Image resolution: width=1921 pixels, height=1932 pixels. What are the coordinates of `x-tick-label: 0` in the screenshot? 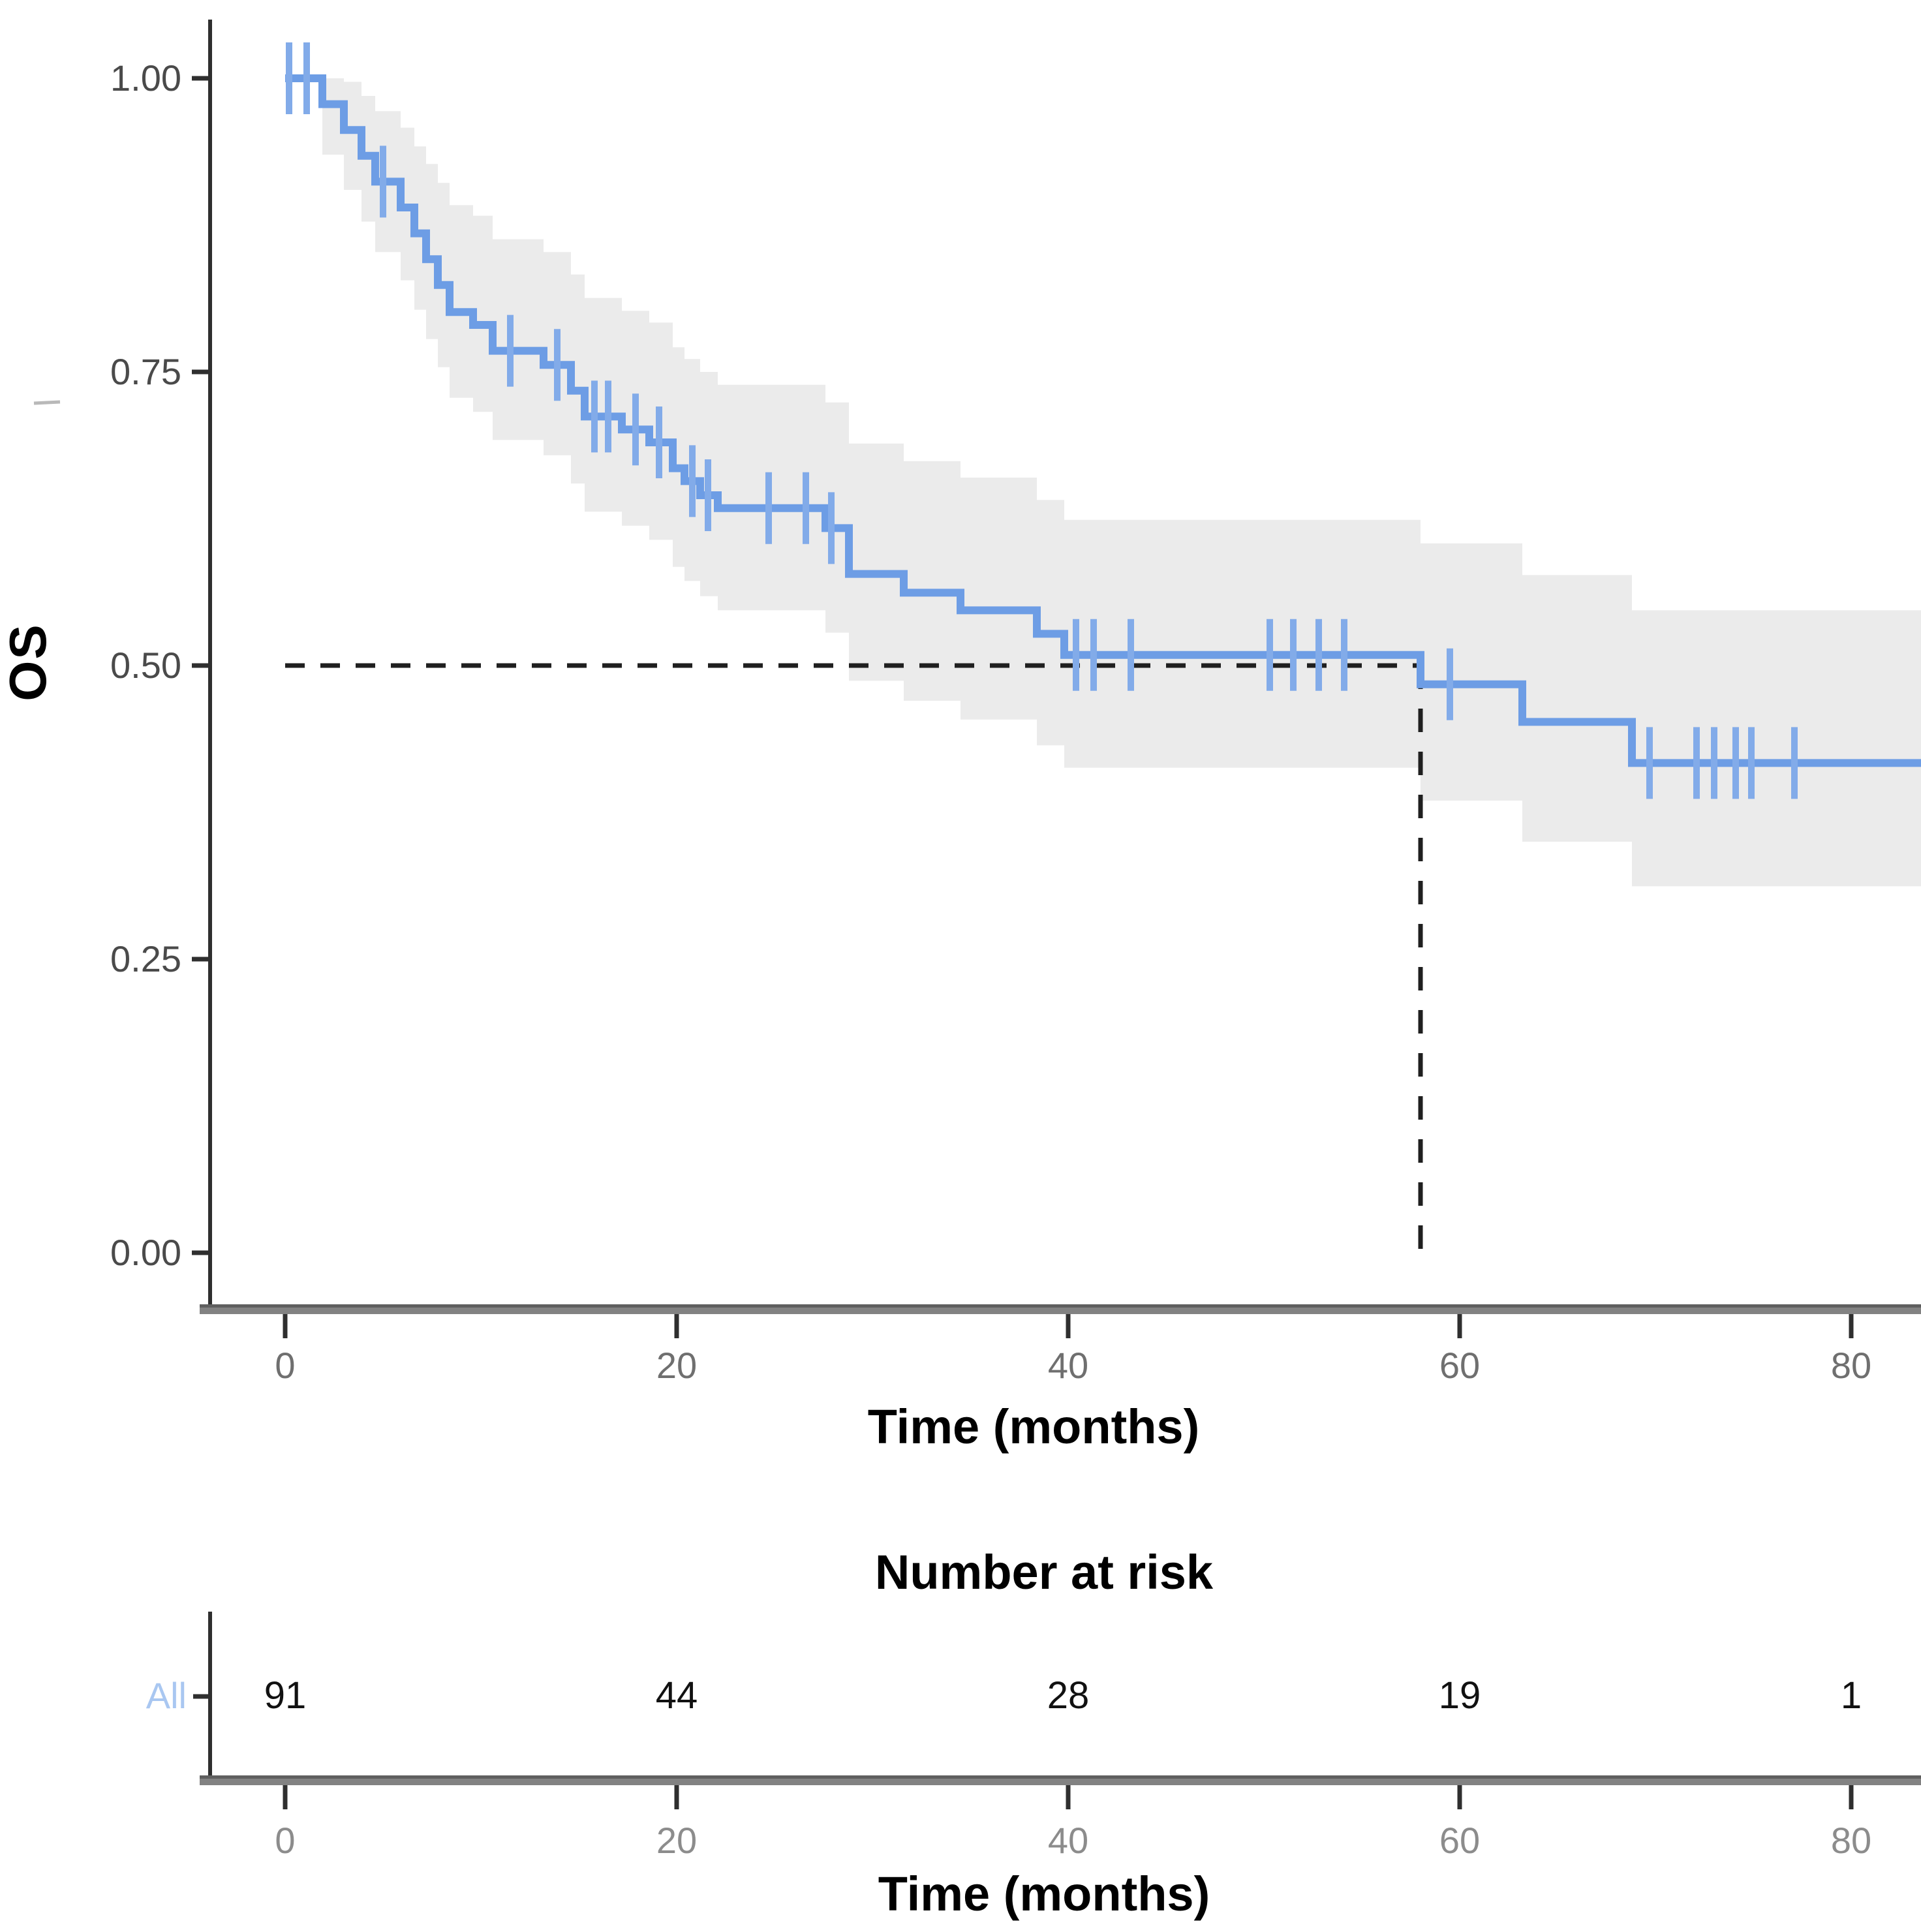 It's located at (285, 1366).